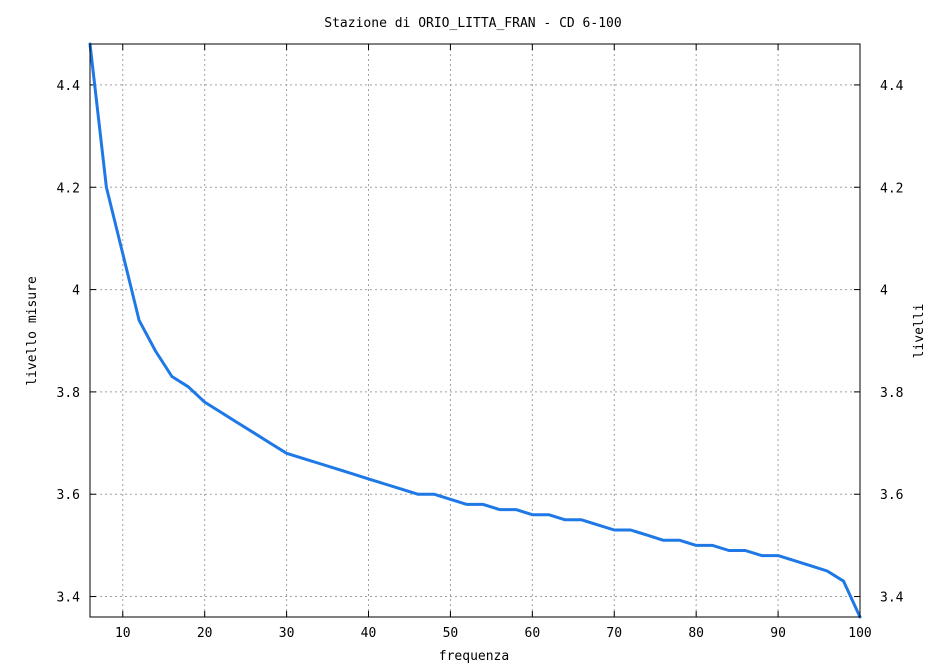  What do you see at coordinates (68, 495) in the screenshot?
I see `y-tick-label-left: 3.6` at bounding box center [68, 495].